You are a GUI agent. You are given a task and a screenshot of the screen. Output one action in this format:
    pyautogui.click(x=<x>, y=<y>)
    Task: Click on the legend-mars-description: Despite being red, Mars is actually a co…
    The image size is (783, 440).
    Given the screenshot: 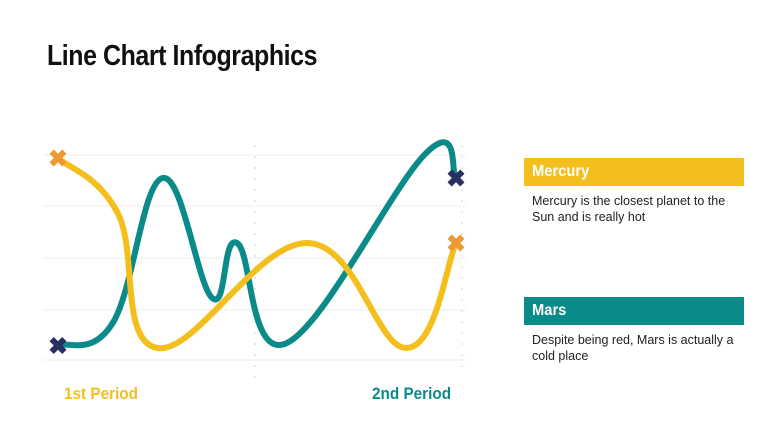 What is the action you would take?
    pyautogui.click(x=633, y=348)
    